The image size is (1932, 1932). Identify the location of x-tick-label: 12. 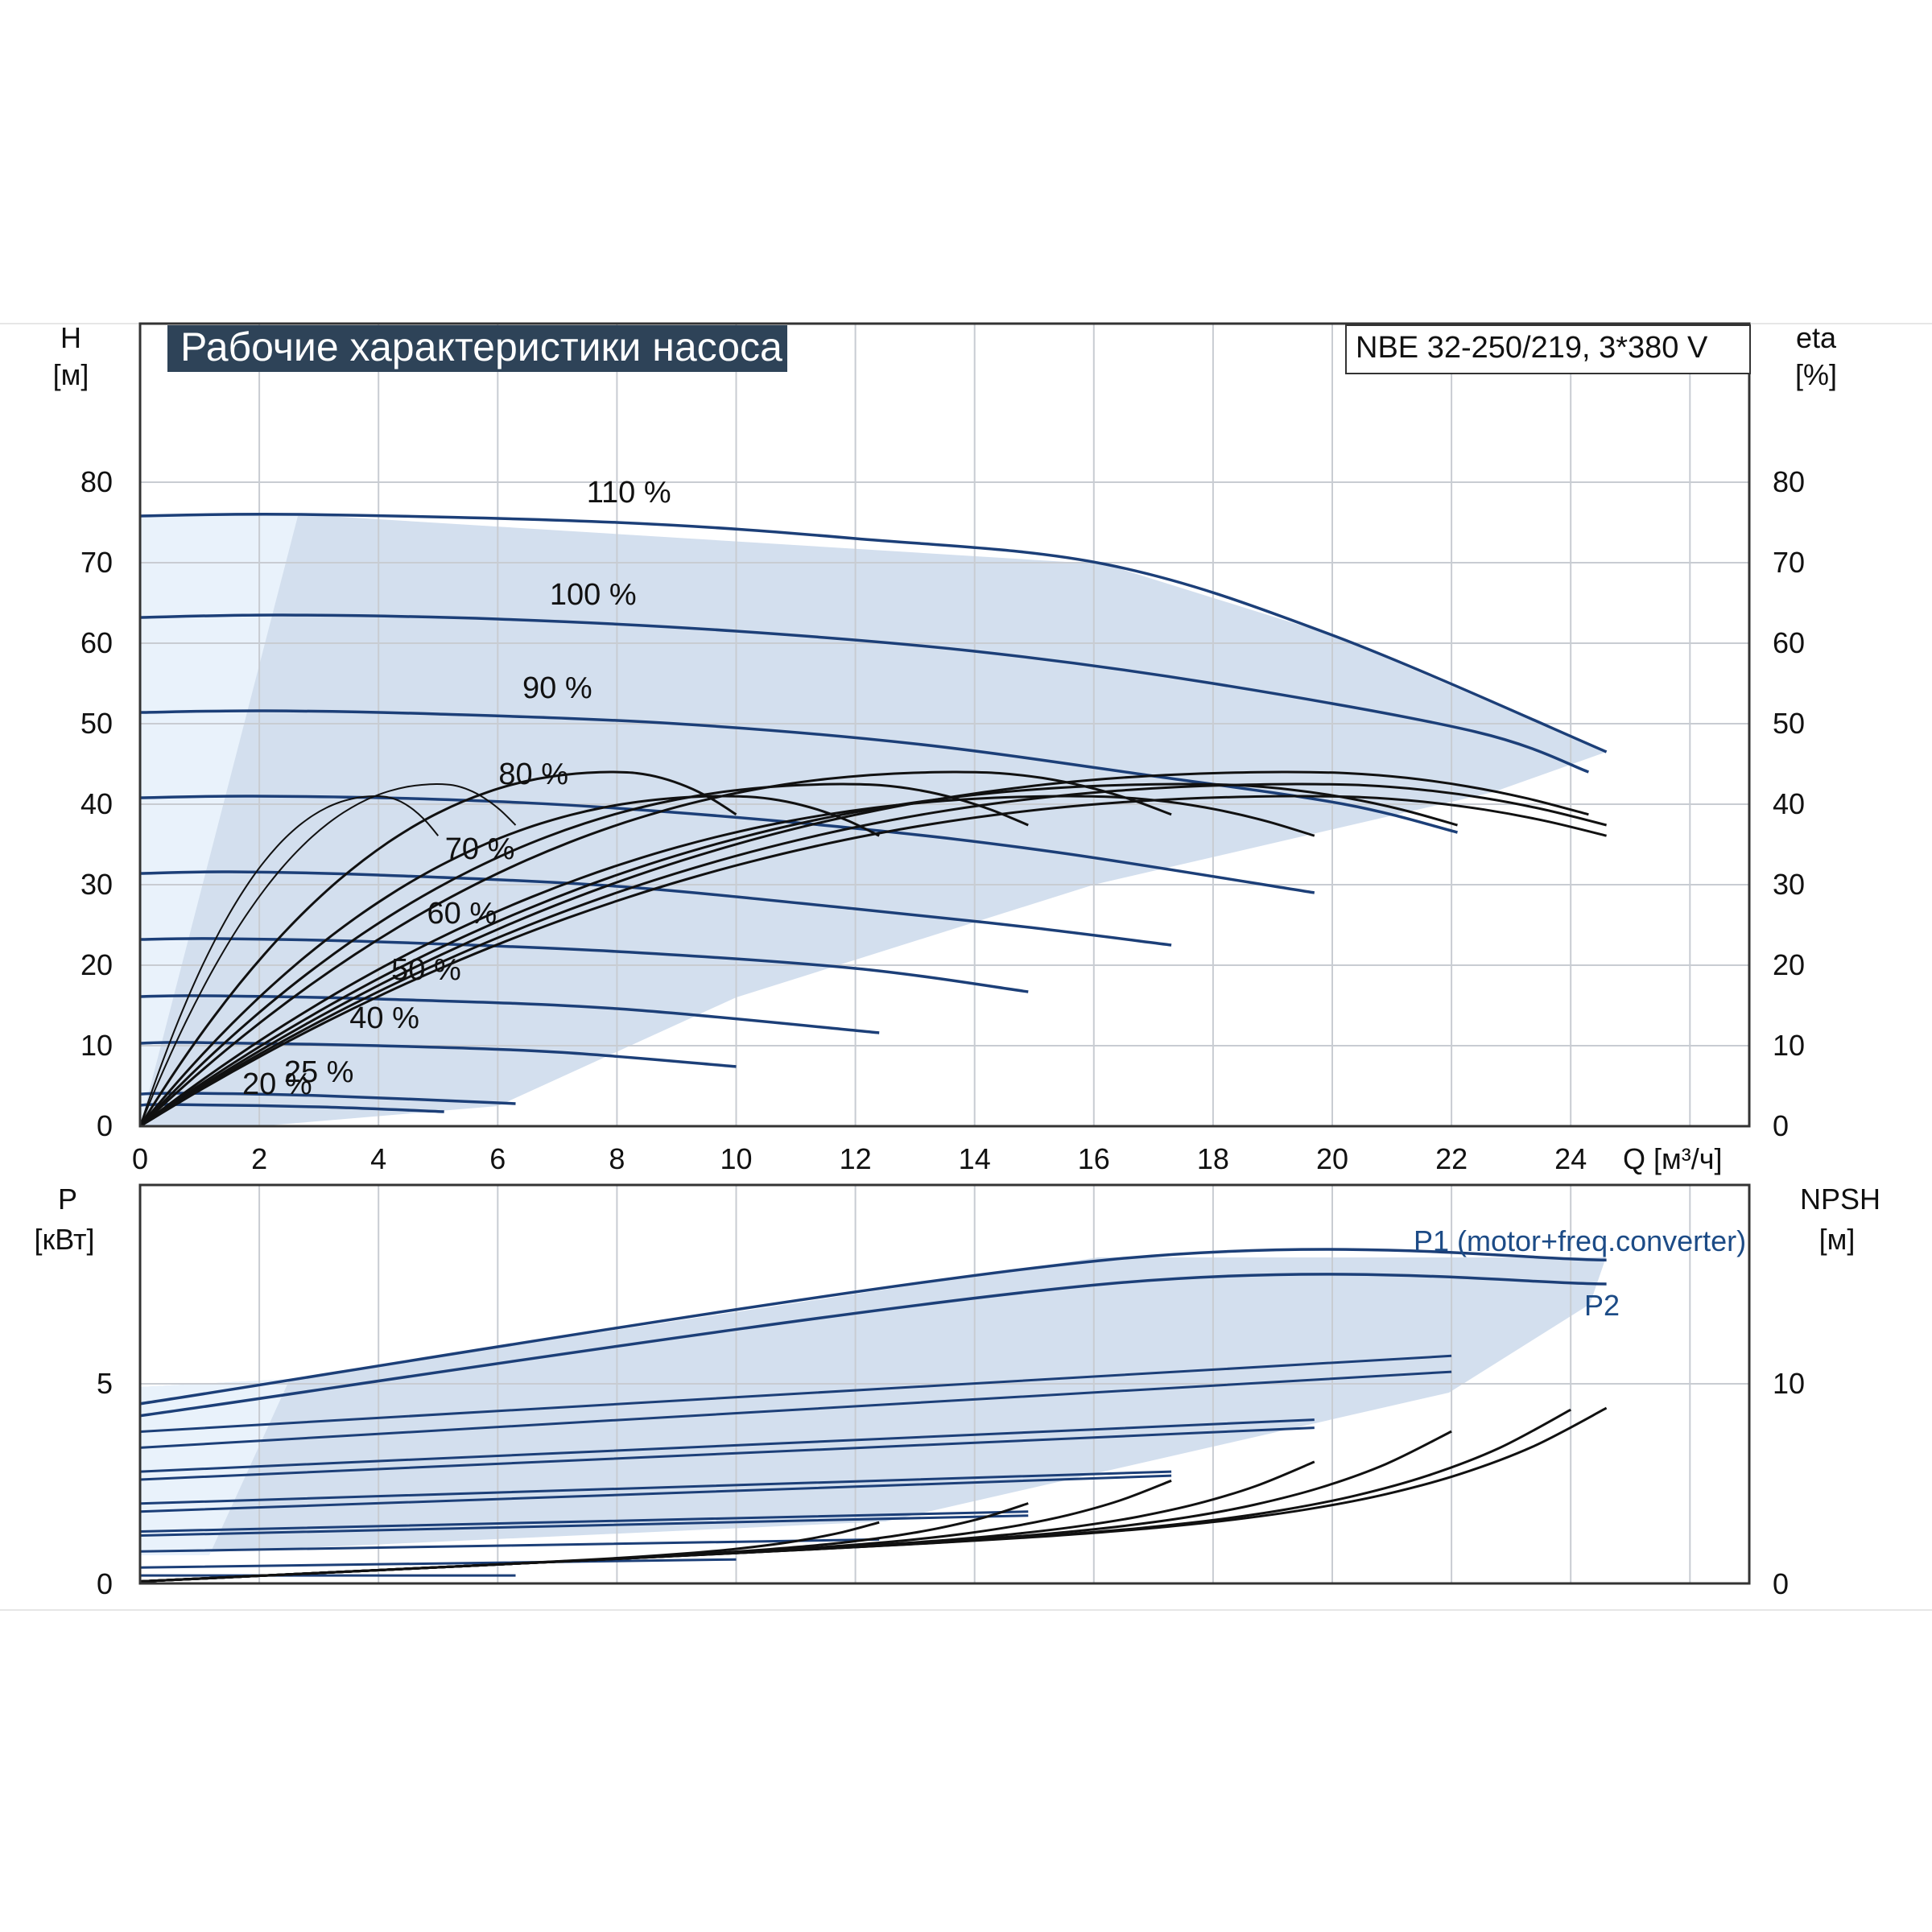
(856, 1158).